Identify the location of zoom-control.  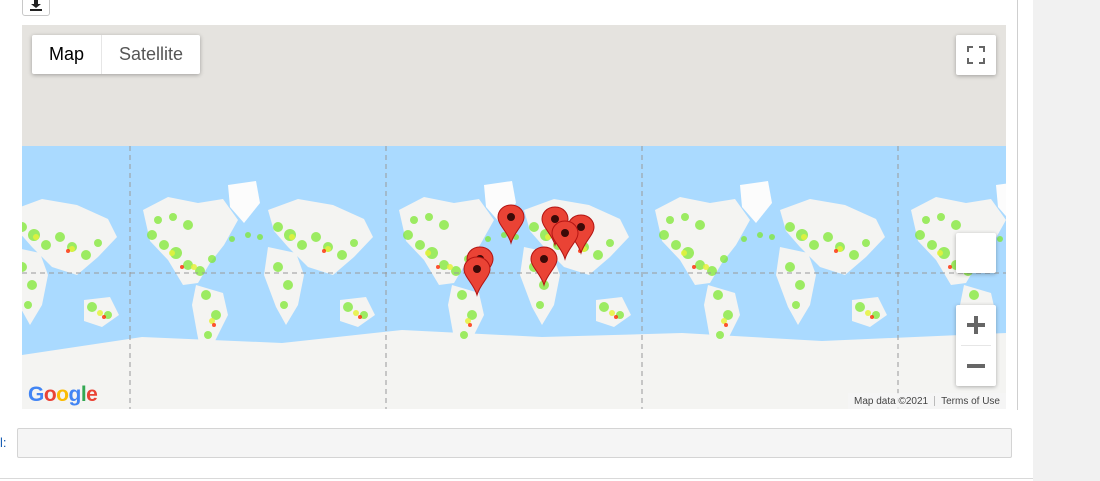
(976, 345).